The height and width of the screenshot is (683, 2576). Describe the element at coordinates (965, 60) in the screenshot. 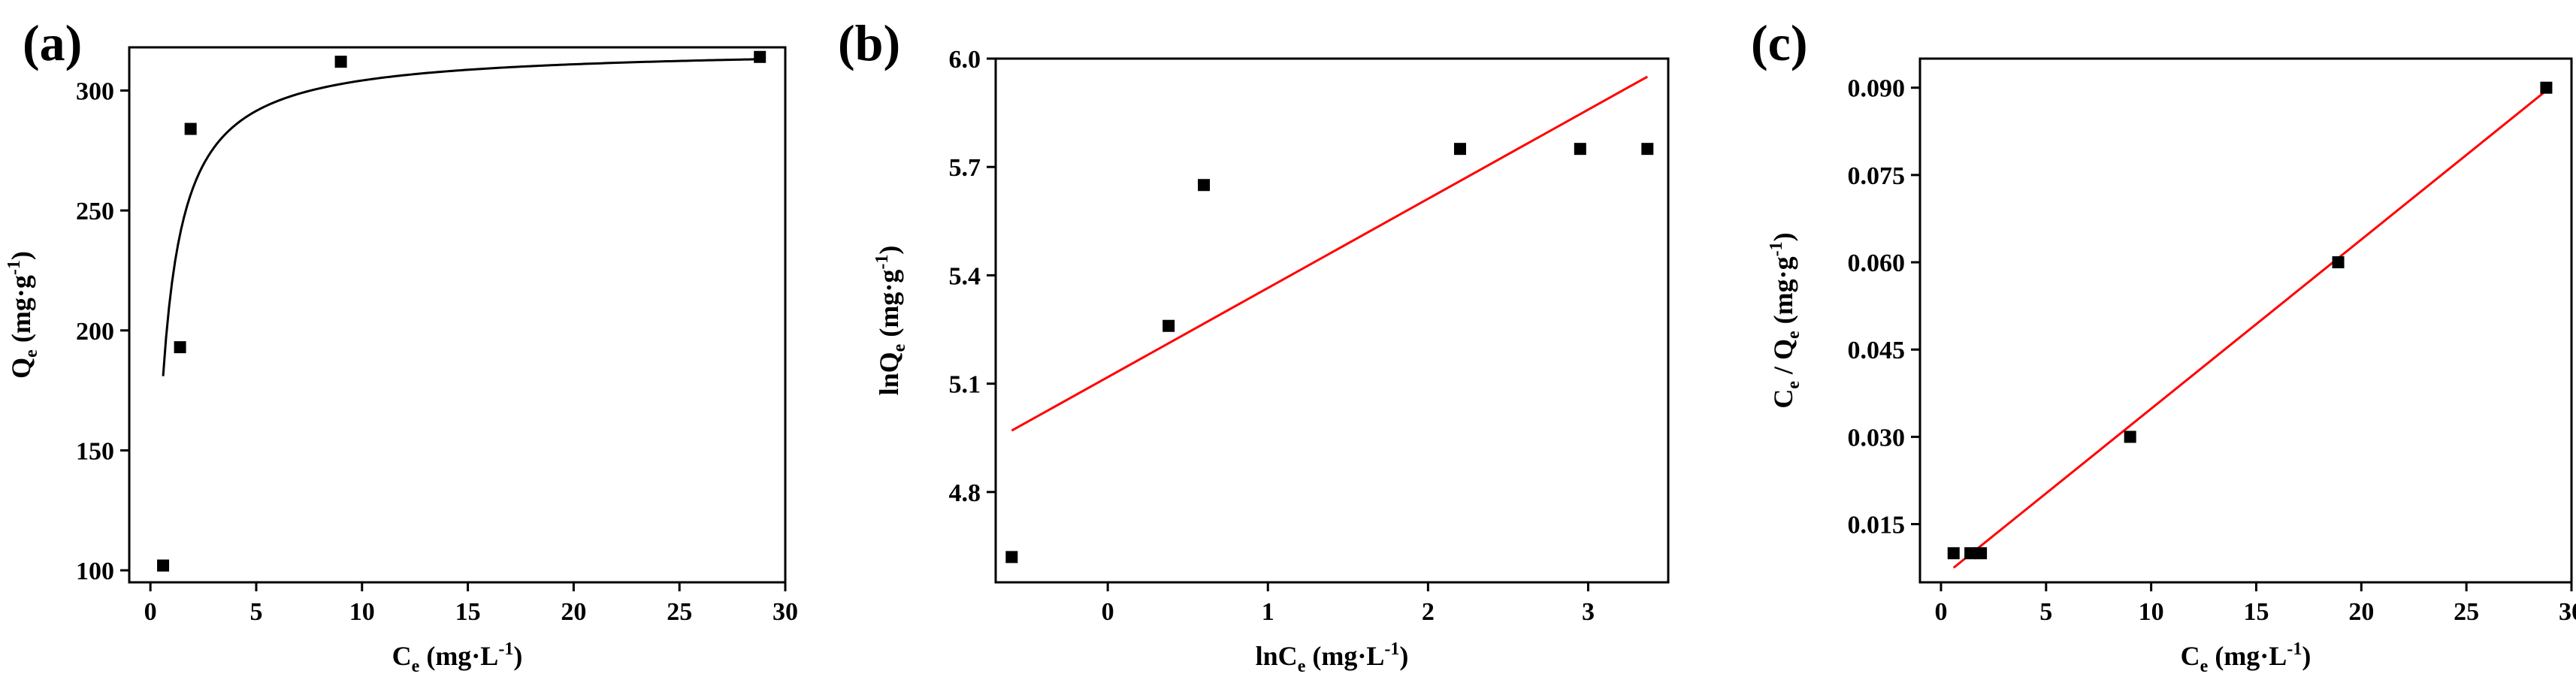

I see `y-tick-label: 6.0` at that location.